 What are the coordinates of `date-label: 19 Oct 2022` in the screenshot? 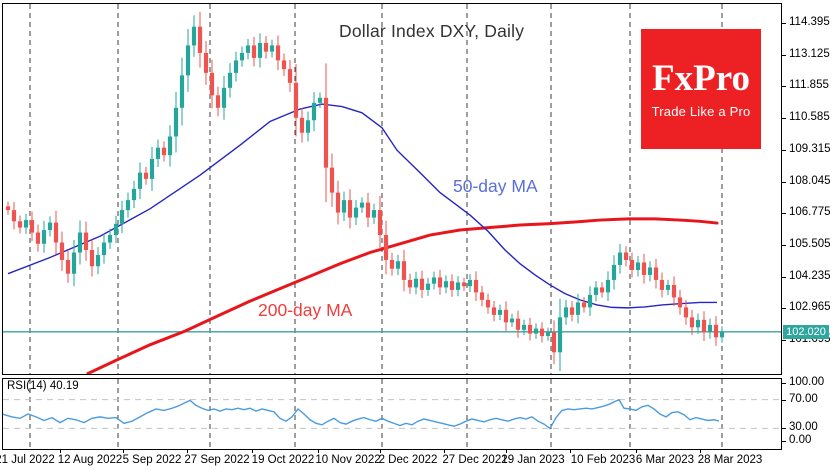 It's located at (283, 460).